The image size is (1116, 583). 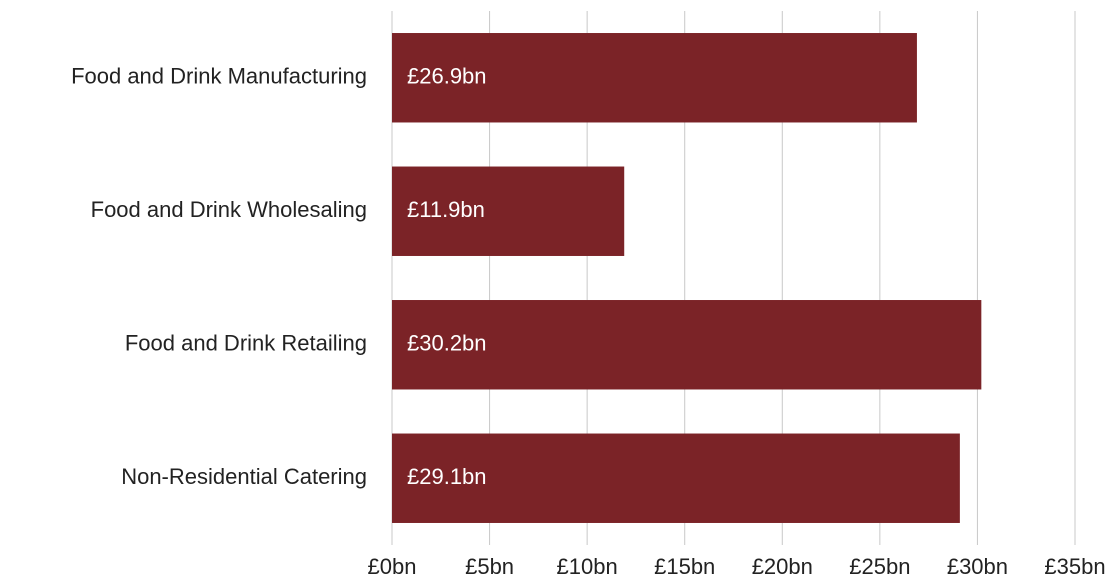 I want to click on value-label: £29.1bn, so click(x=447, y=476).